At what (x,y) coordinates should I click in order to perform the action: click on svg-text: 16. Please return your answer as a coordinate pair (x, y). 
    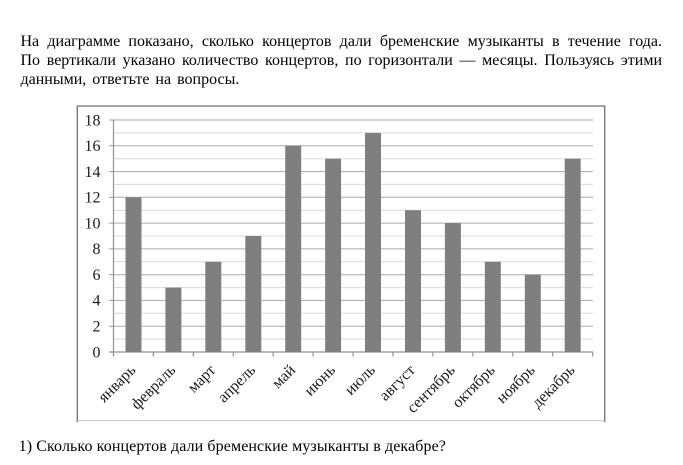
    Looking at the image, I should click on (93, 146).